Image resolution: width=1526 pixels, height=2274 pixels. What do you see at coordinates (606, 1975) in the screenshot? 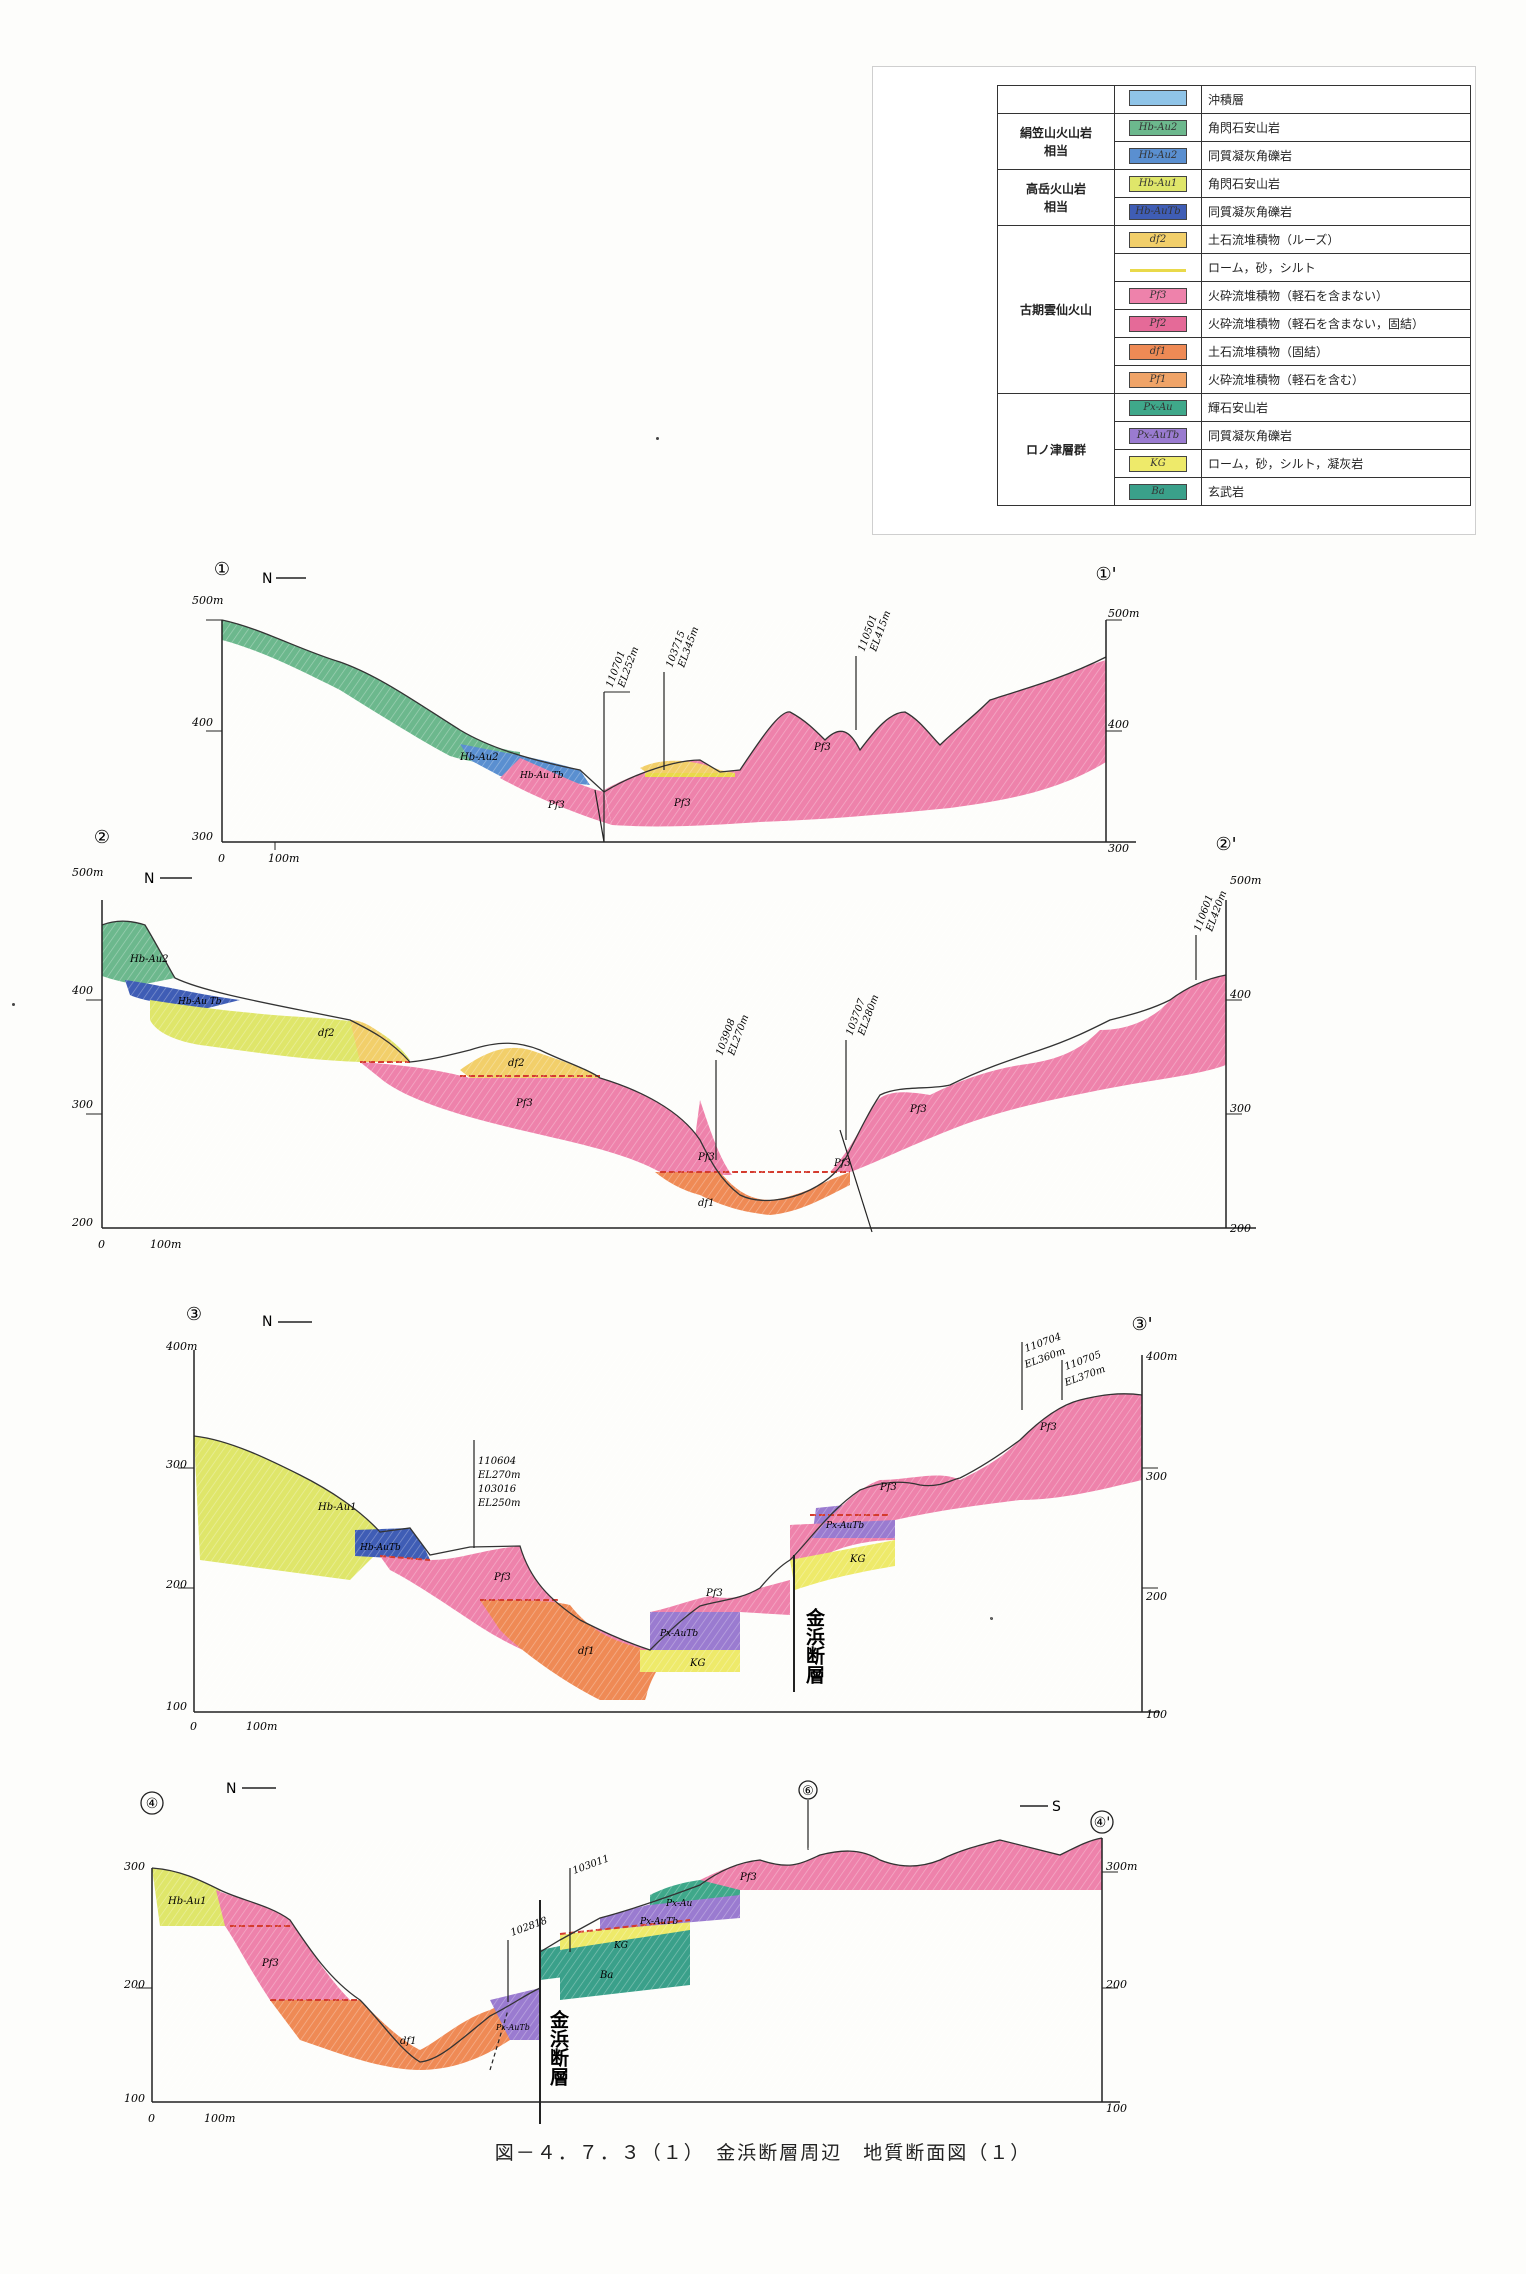
I see `unit-label: Ba` at bounding box center [606, 1975].